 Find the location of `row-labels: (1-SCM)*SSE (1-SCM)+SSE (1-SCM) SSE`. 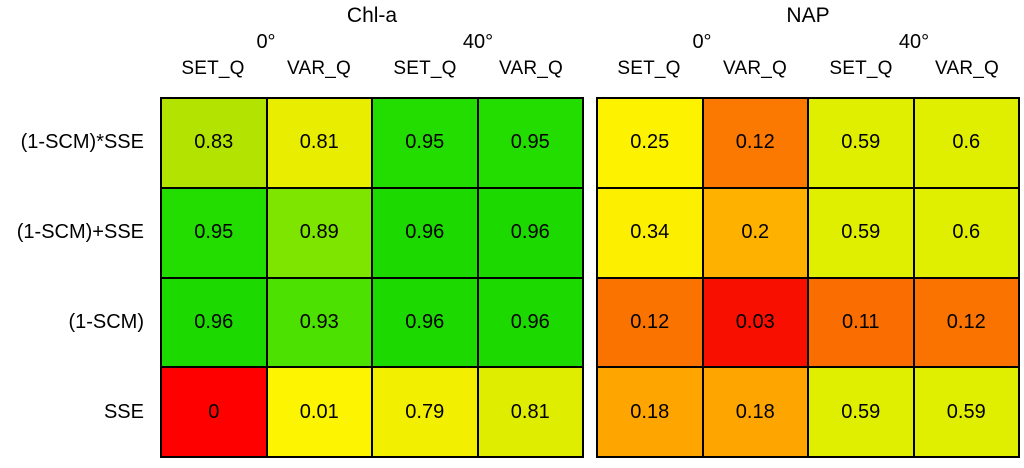

row-labels: (1-SCM)*SSE (1-SCM)+SSE (1-SCM) SSE is located at coordinates (76, 277).